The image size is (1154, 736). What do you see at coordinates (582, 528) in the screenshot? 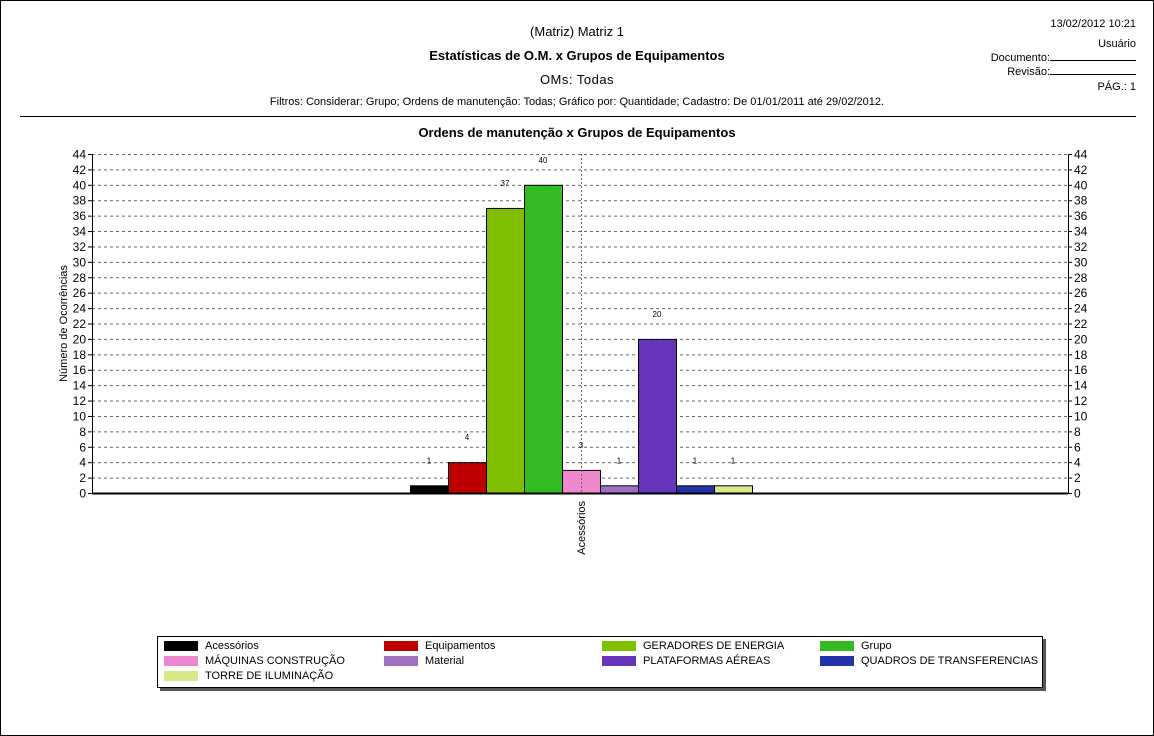
I see `x-category-label: Acessórios` at bounding box center [582, 528].